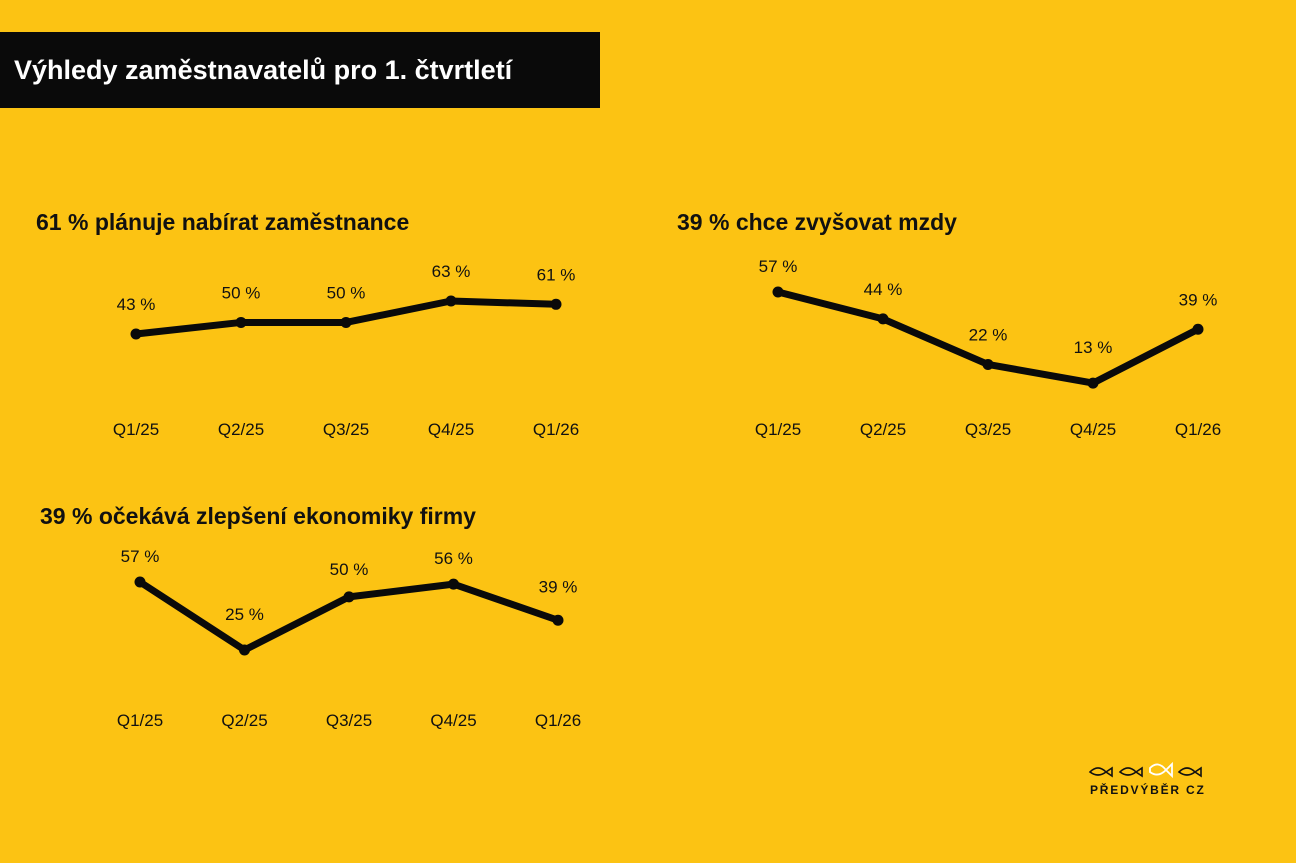 This screenshot has width=1296, height=863. What do you see at coordinates (1093, 347) in the screenshot?
I see `data-label: 13 %` at bounding box center [1093, 347].